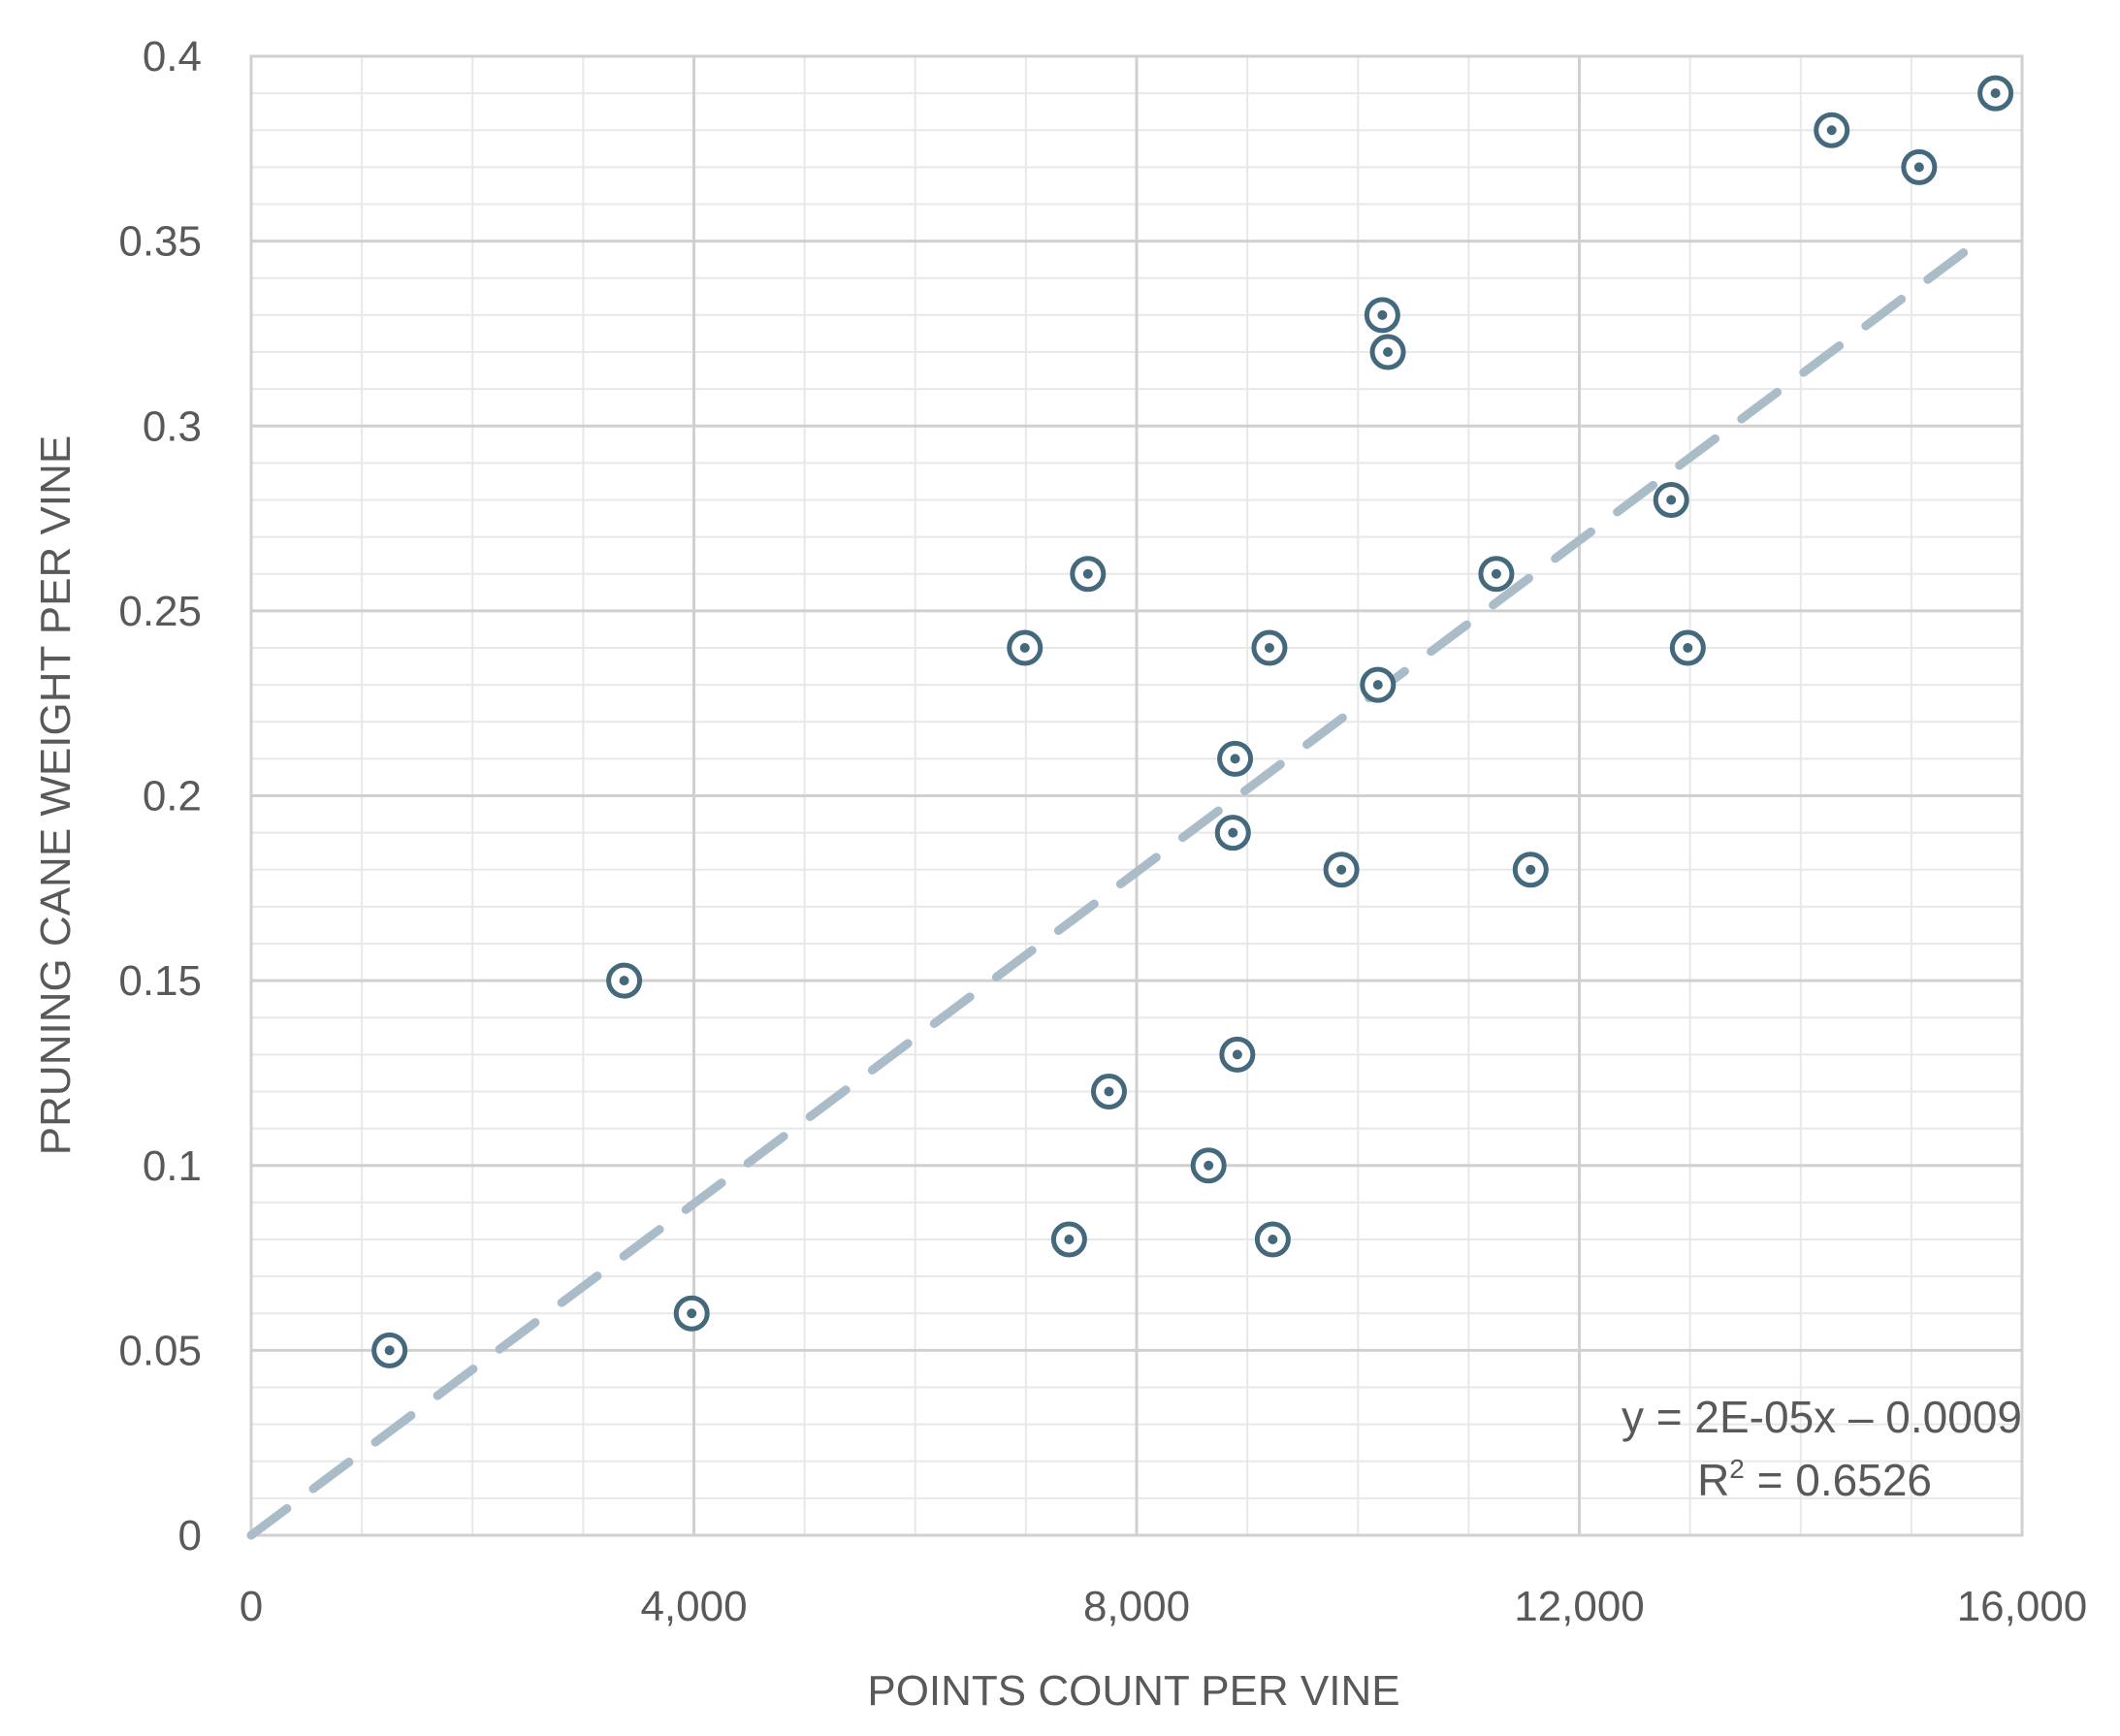 The height and width of the screenshot is (1736, 2120). What do you see at coordinates (160, 242) in the screenshot?
I see `y-tick-label: 0.35` at bounding box center [160, 242].